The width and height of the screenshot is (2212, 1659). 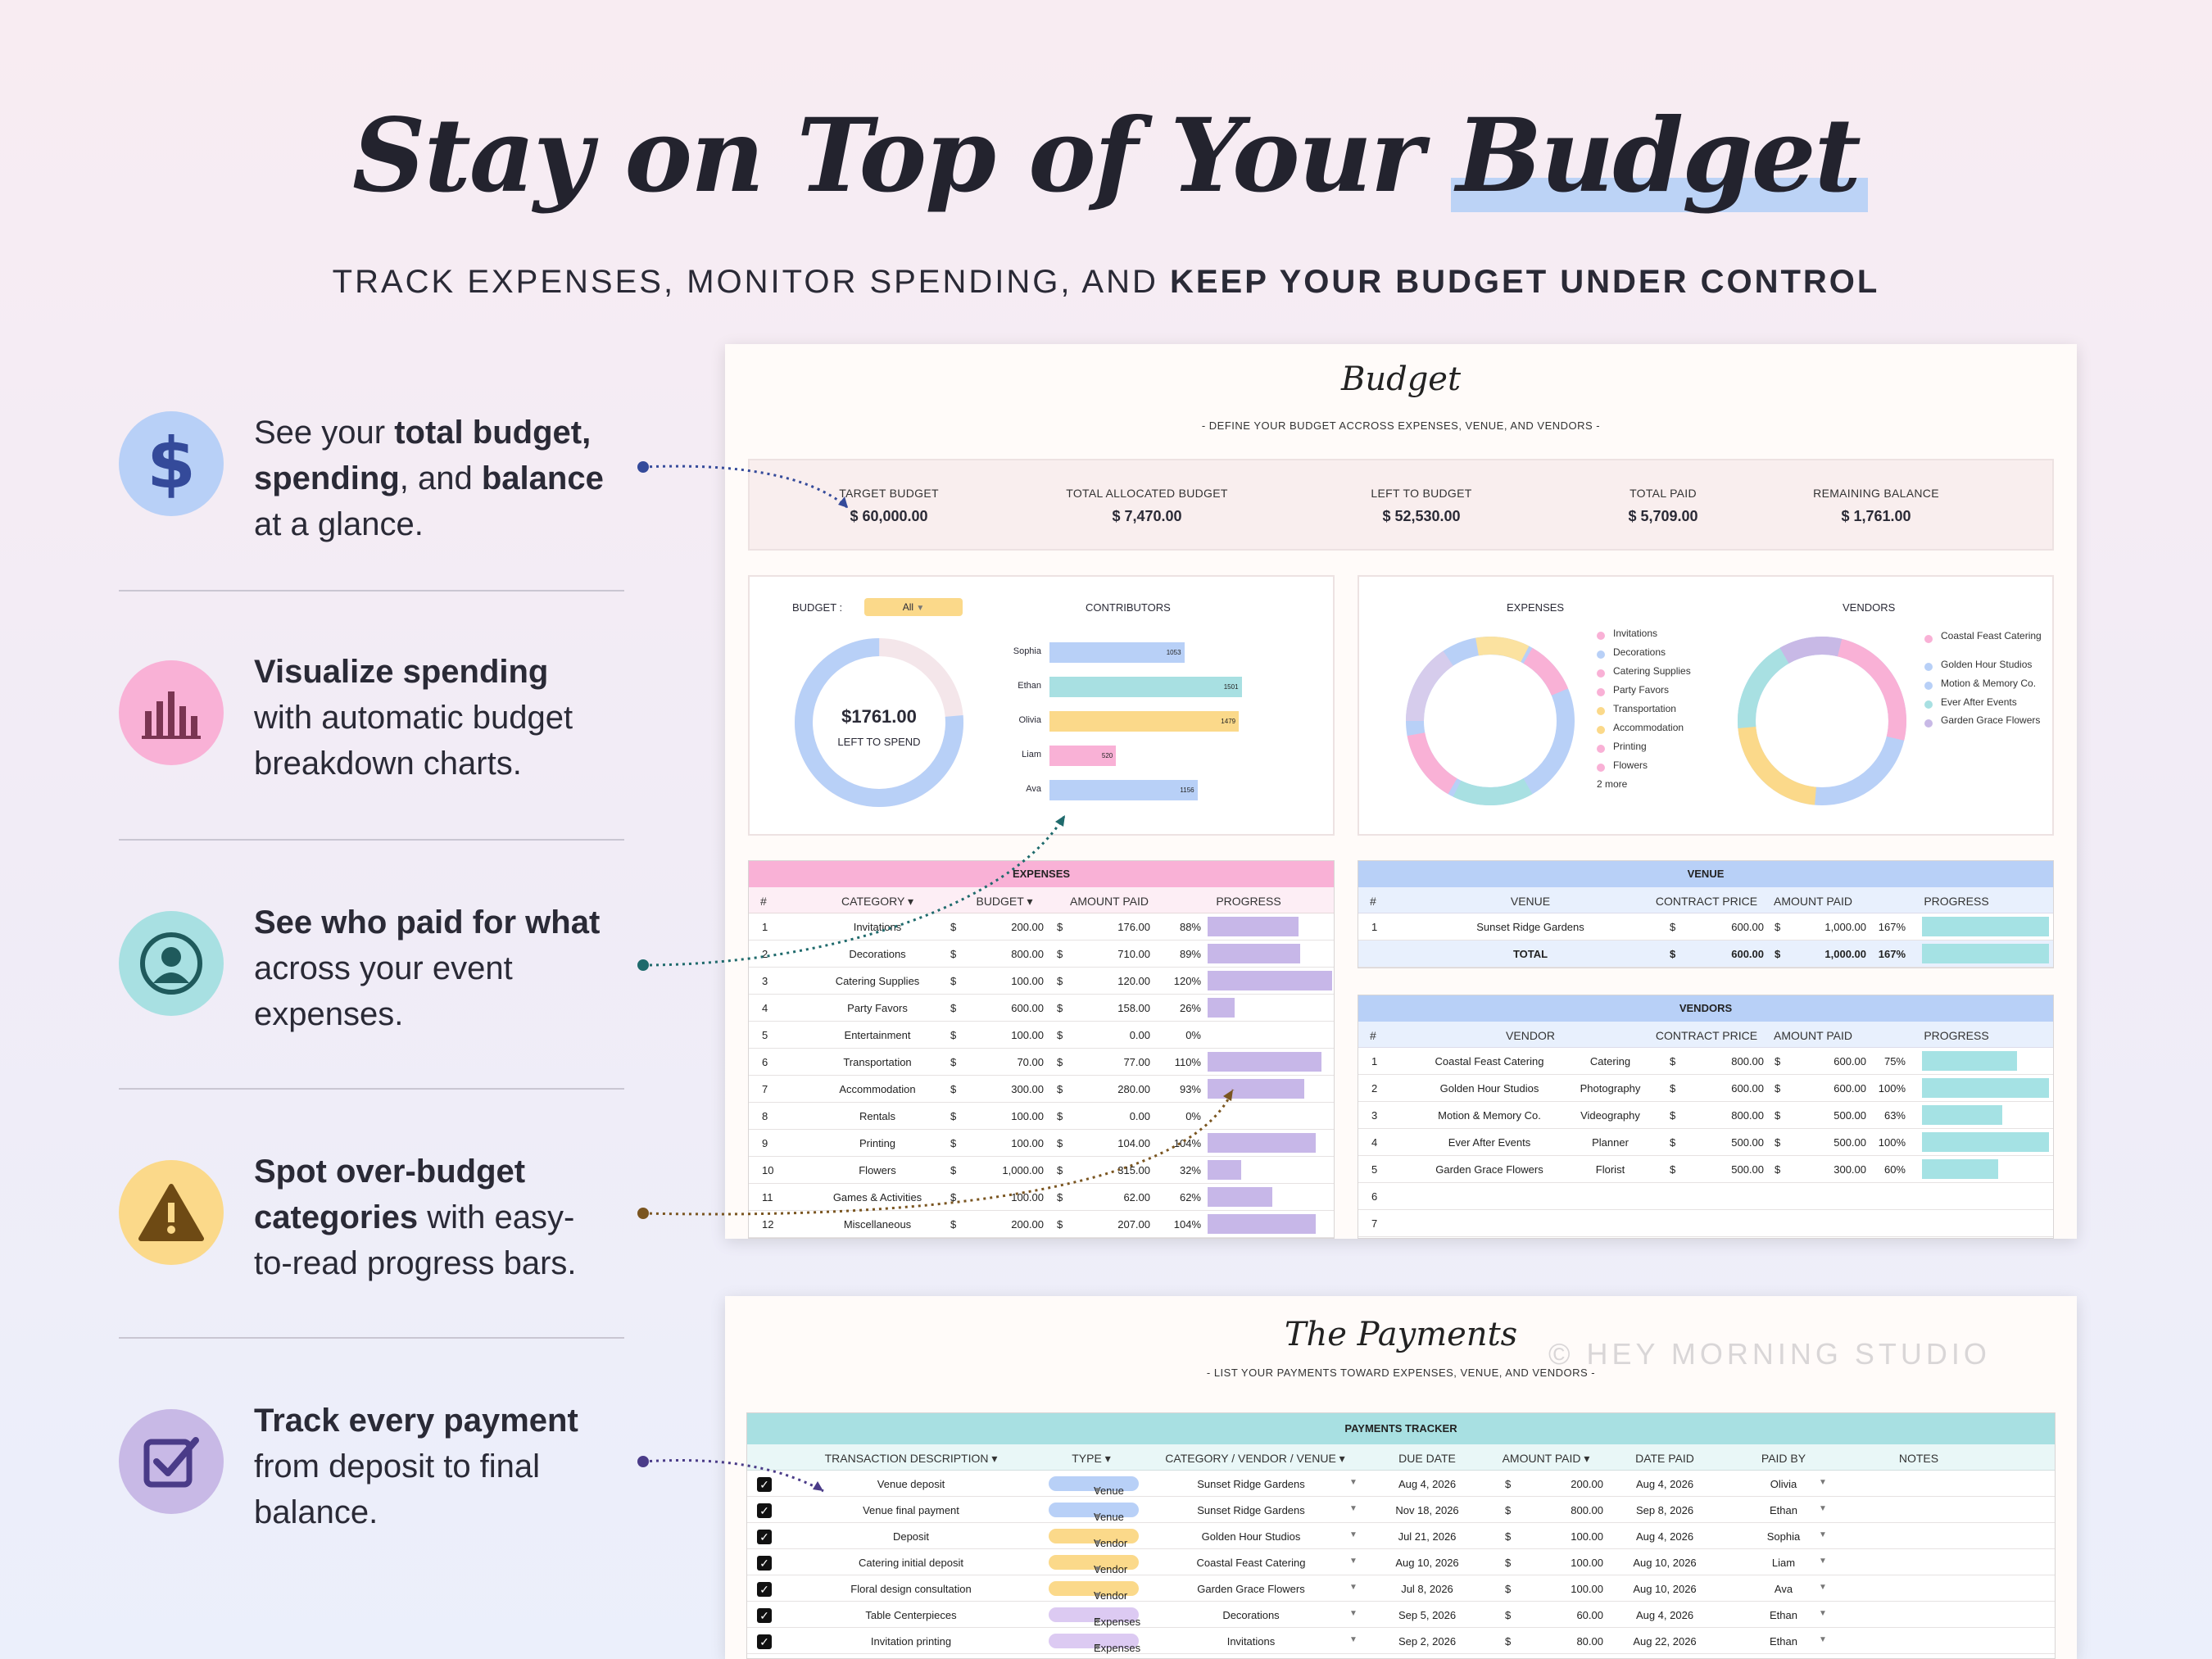 I want to click on headline: Stay on Top of Your Budget, so click(x=1106, y=156).